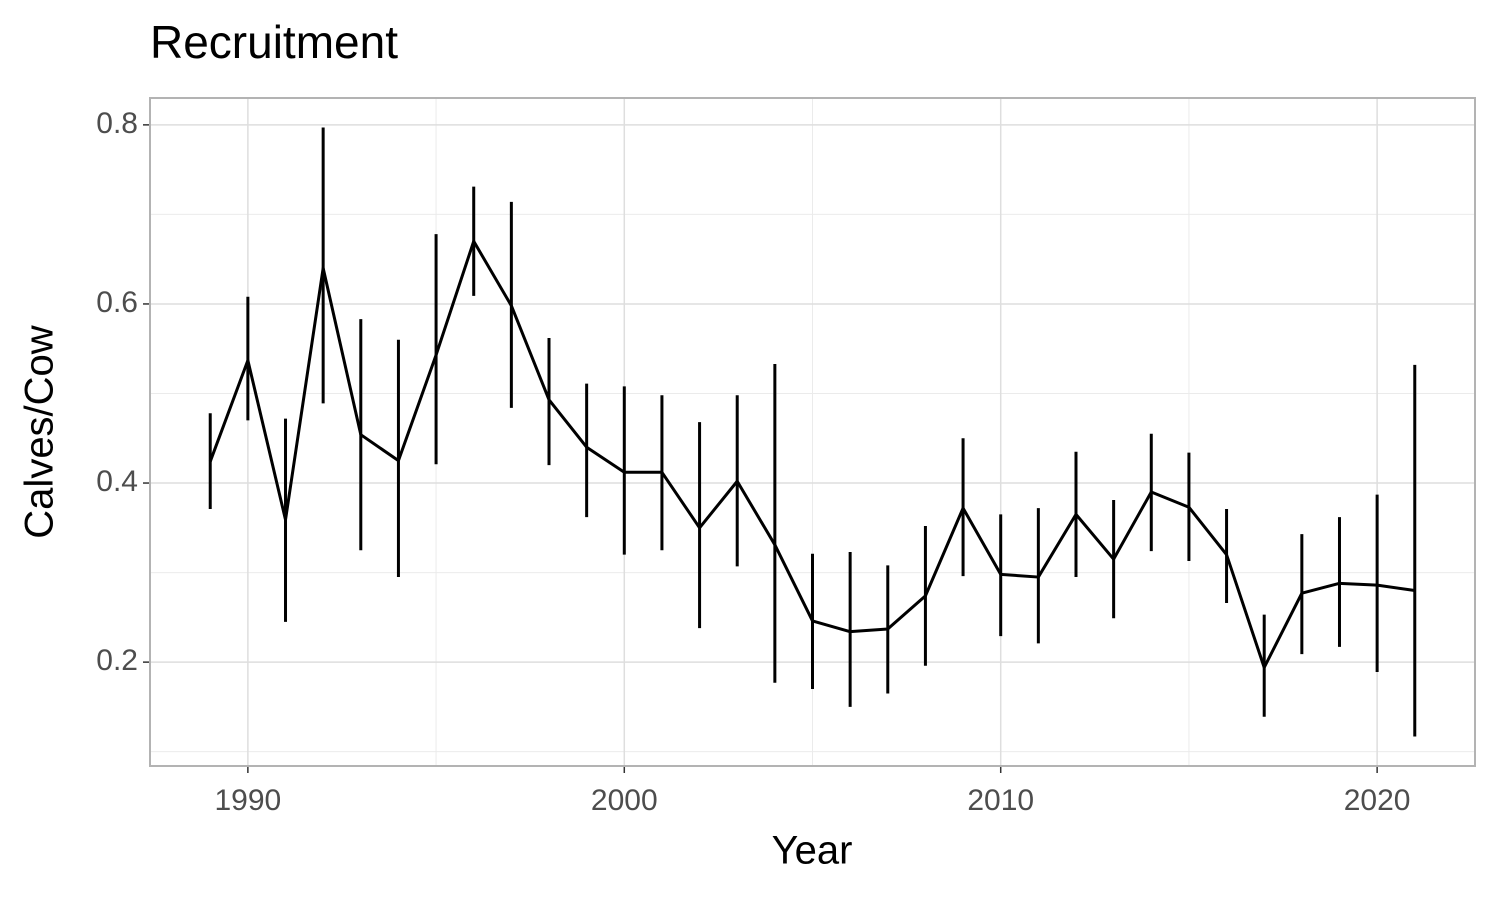  What do you see at coordinates (247, 800) in the screenshot?
I see `x-tick-label: 1990` at bounding box center [247, 800].